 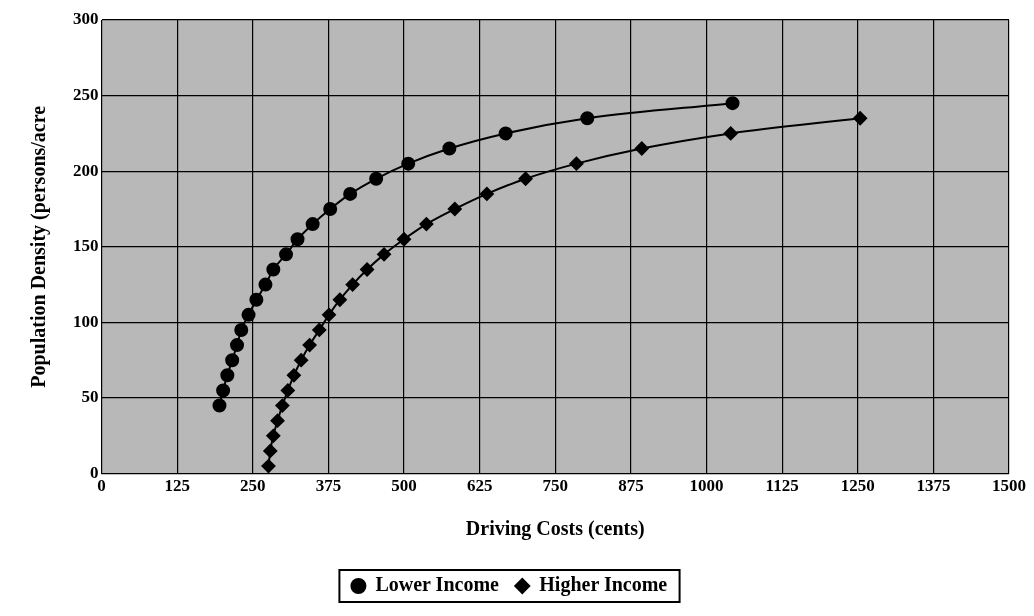 I want to click on x-tick-label: 125, so click(x=177, y=486).